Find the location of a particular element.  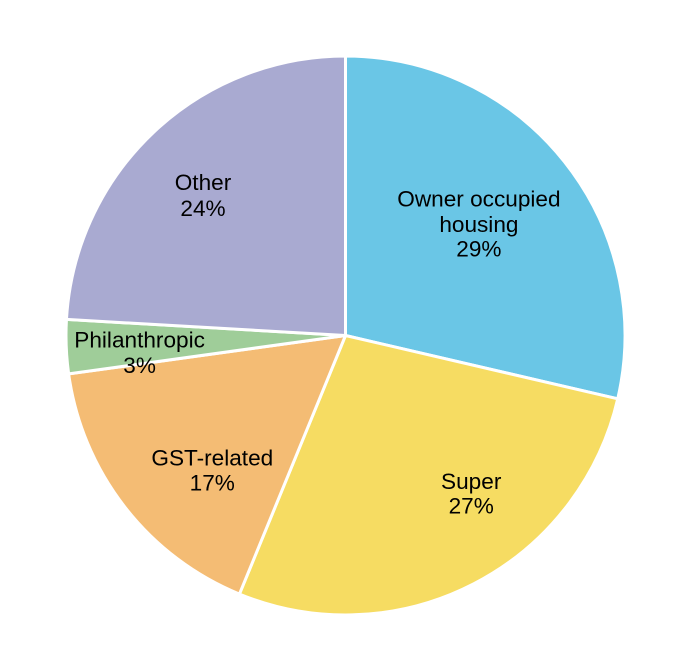

svg-text:GST-related17%: GST-related 17% is located at coordinates (212, 471).